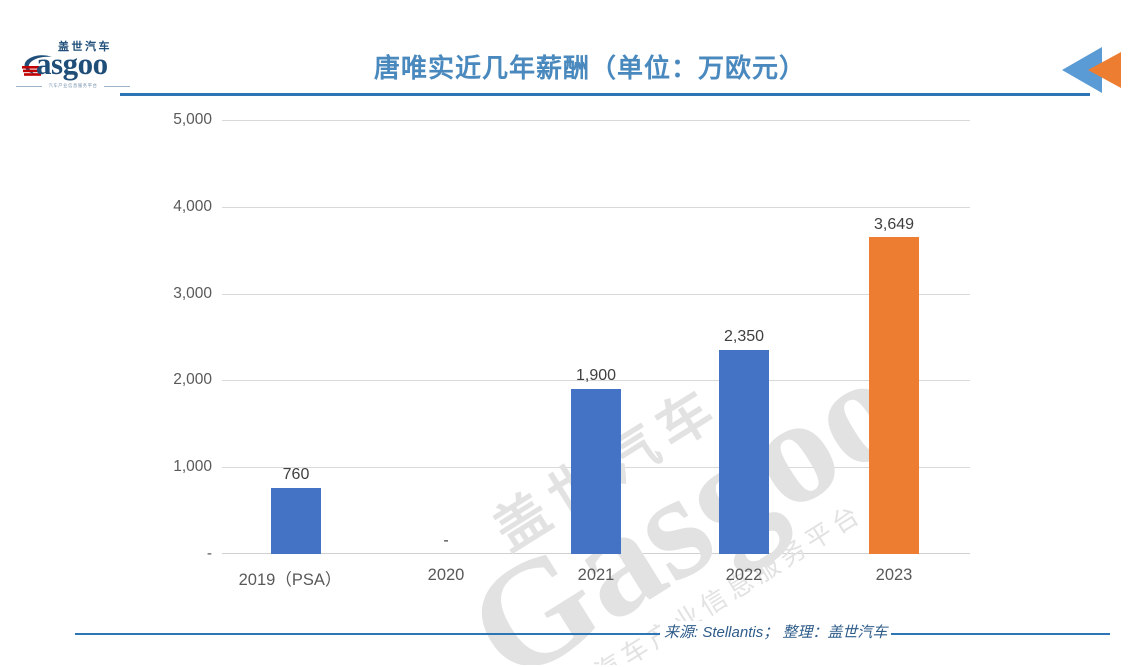 The height and width of the screenshot is (667, 1134). Describe the element at coordinates (446, 575) in the screenshot. I see `x-label-2020: 2020` at that location.